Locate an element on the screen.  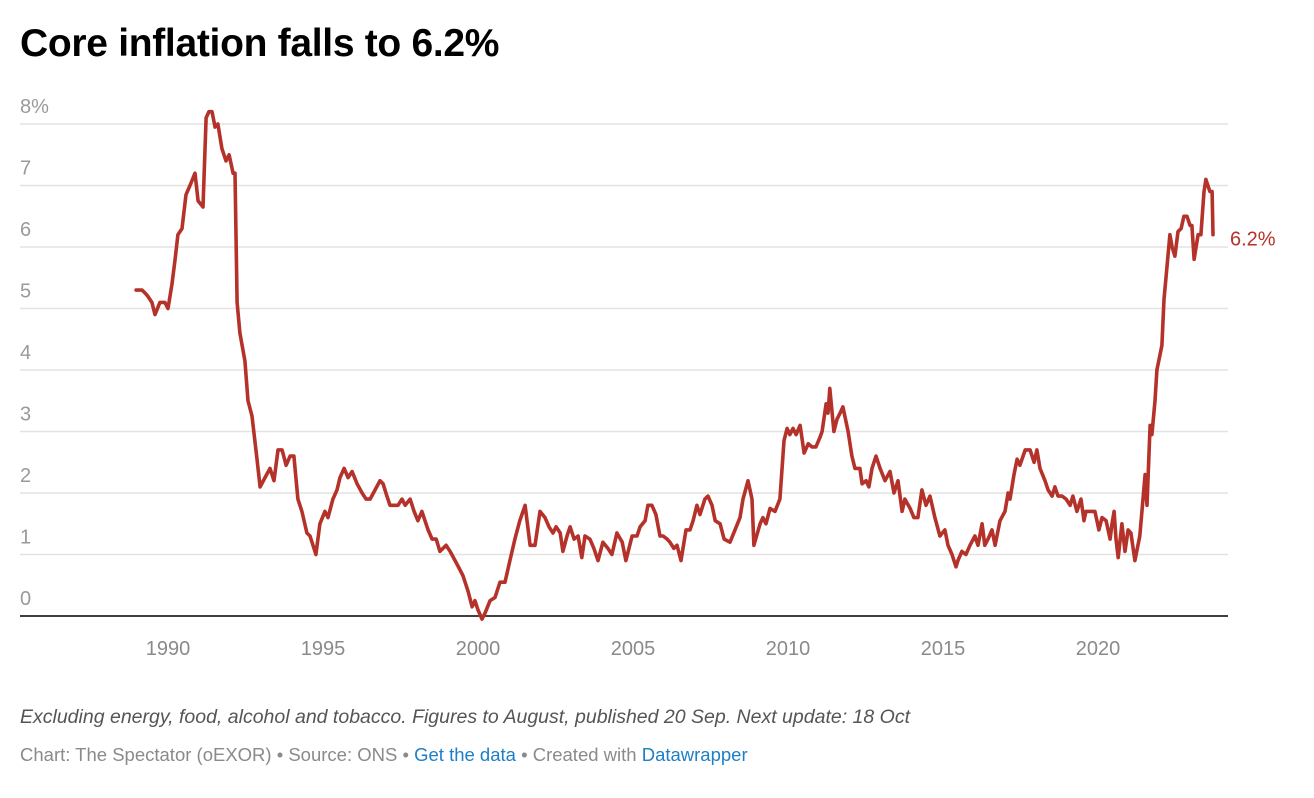
get-the-data-link: Get the data is located at coordinates (465, 754).